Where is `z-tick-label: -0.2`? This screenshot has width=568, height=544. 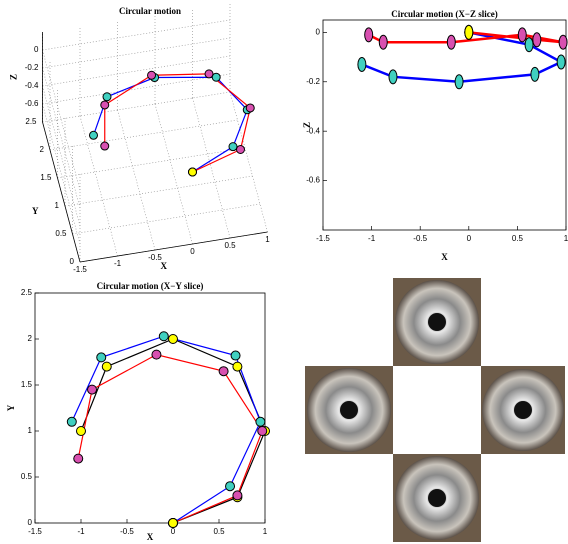 z-tick-label: -0.2 is located at coordinates (32, 67).